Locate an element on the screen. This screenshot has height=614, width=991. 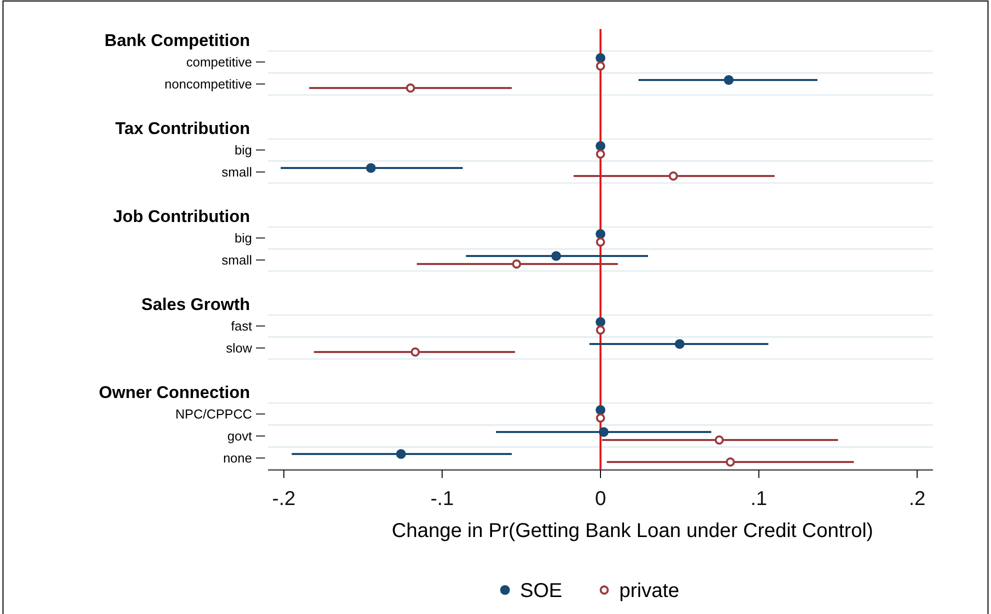
y-tick-label: fast is located at coordinates (241, 326).